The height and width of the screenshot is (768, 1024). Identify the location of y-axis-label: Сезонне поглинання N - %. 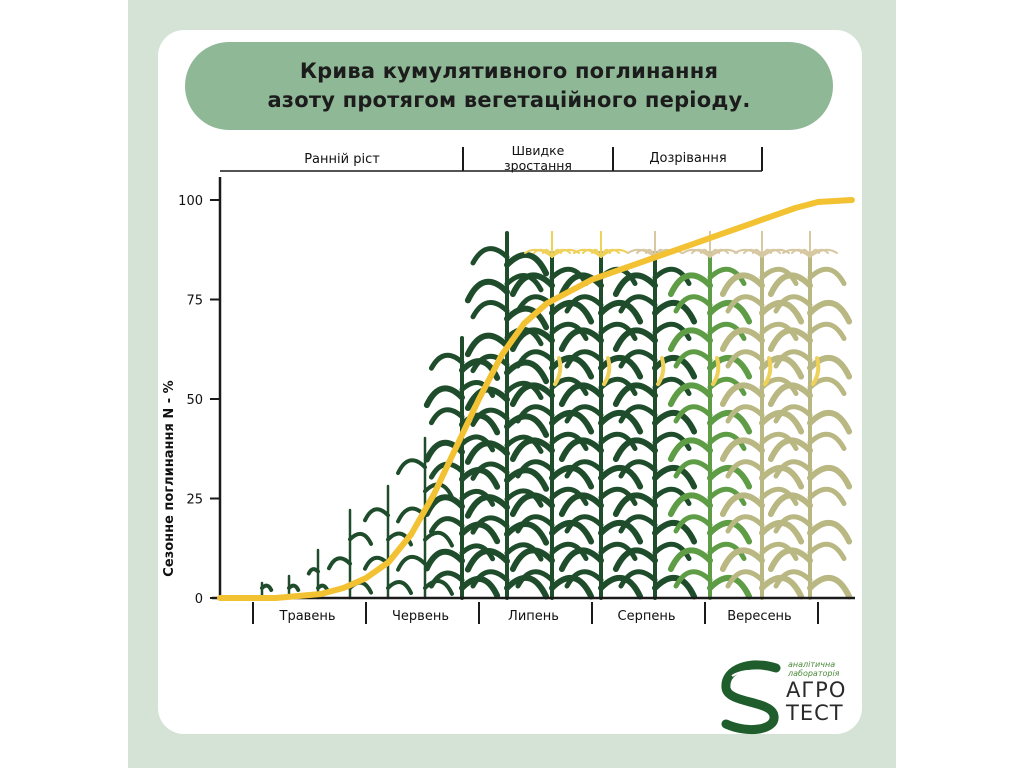
(169, 478).